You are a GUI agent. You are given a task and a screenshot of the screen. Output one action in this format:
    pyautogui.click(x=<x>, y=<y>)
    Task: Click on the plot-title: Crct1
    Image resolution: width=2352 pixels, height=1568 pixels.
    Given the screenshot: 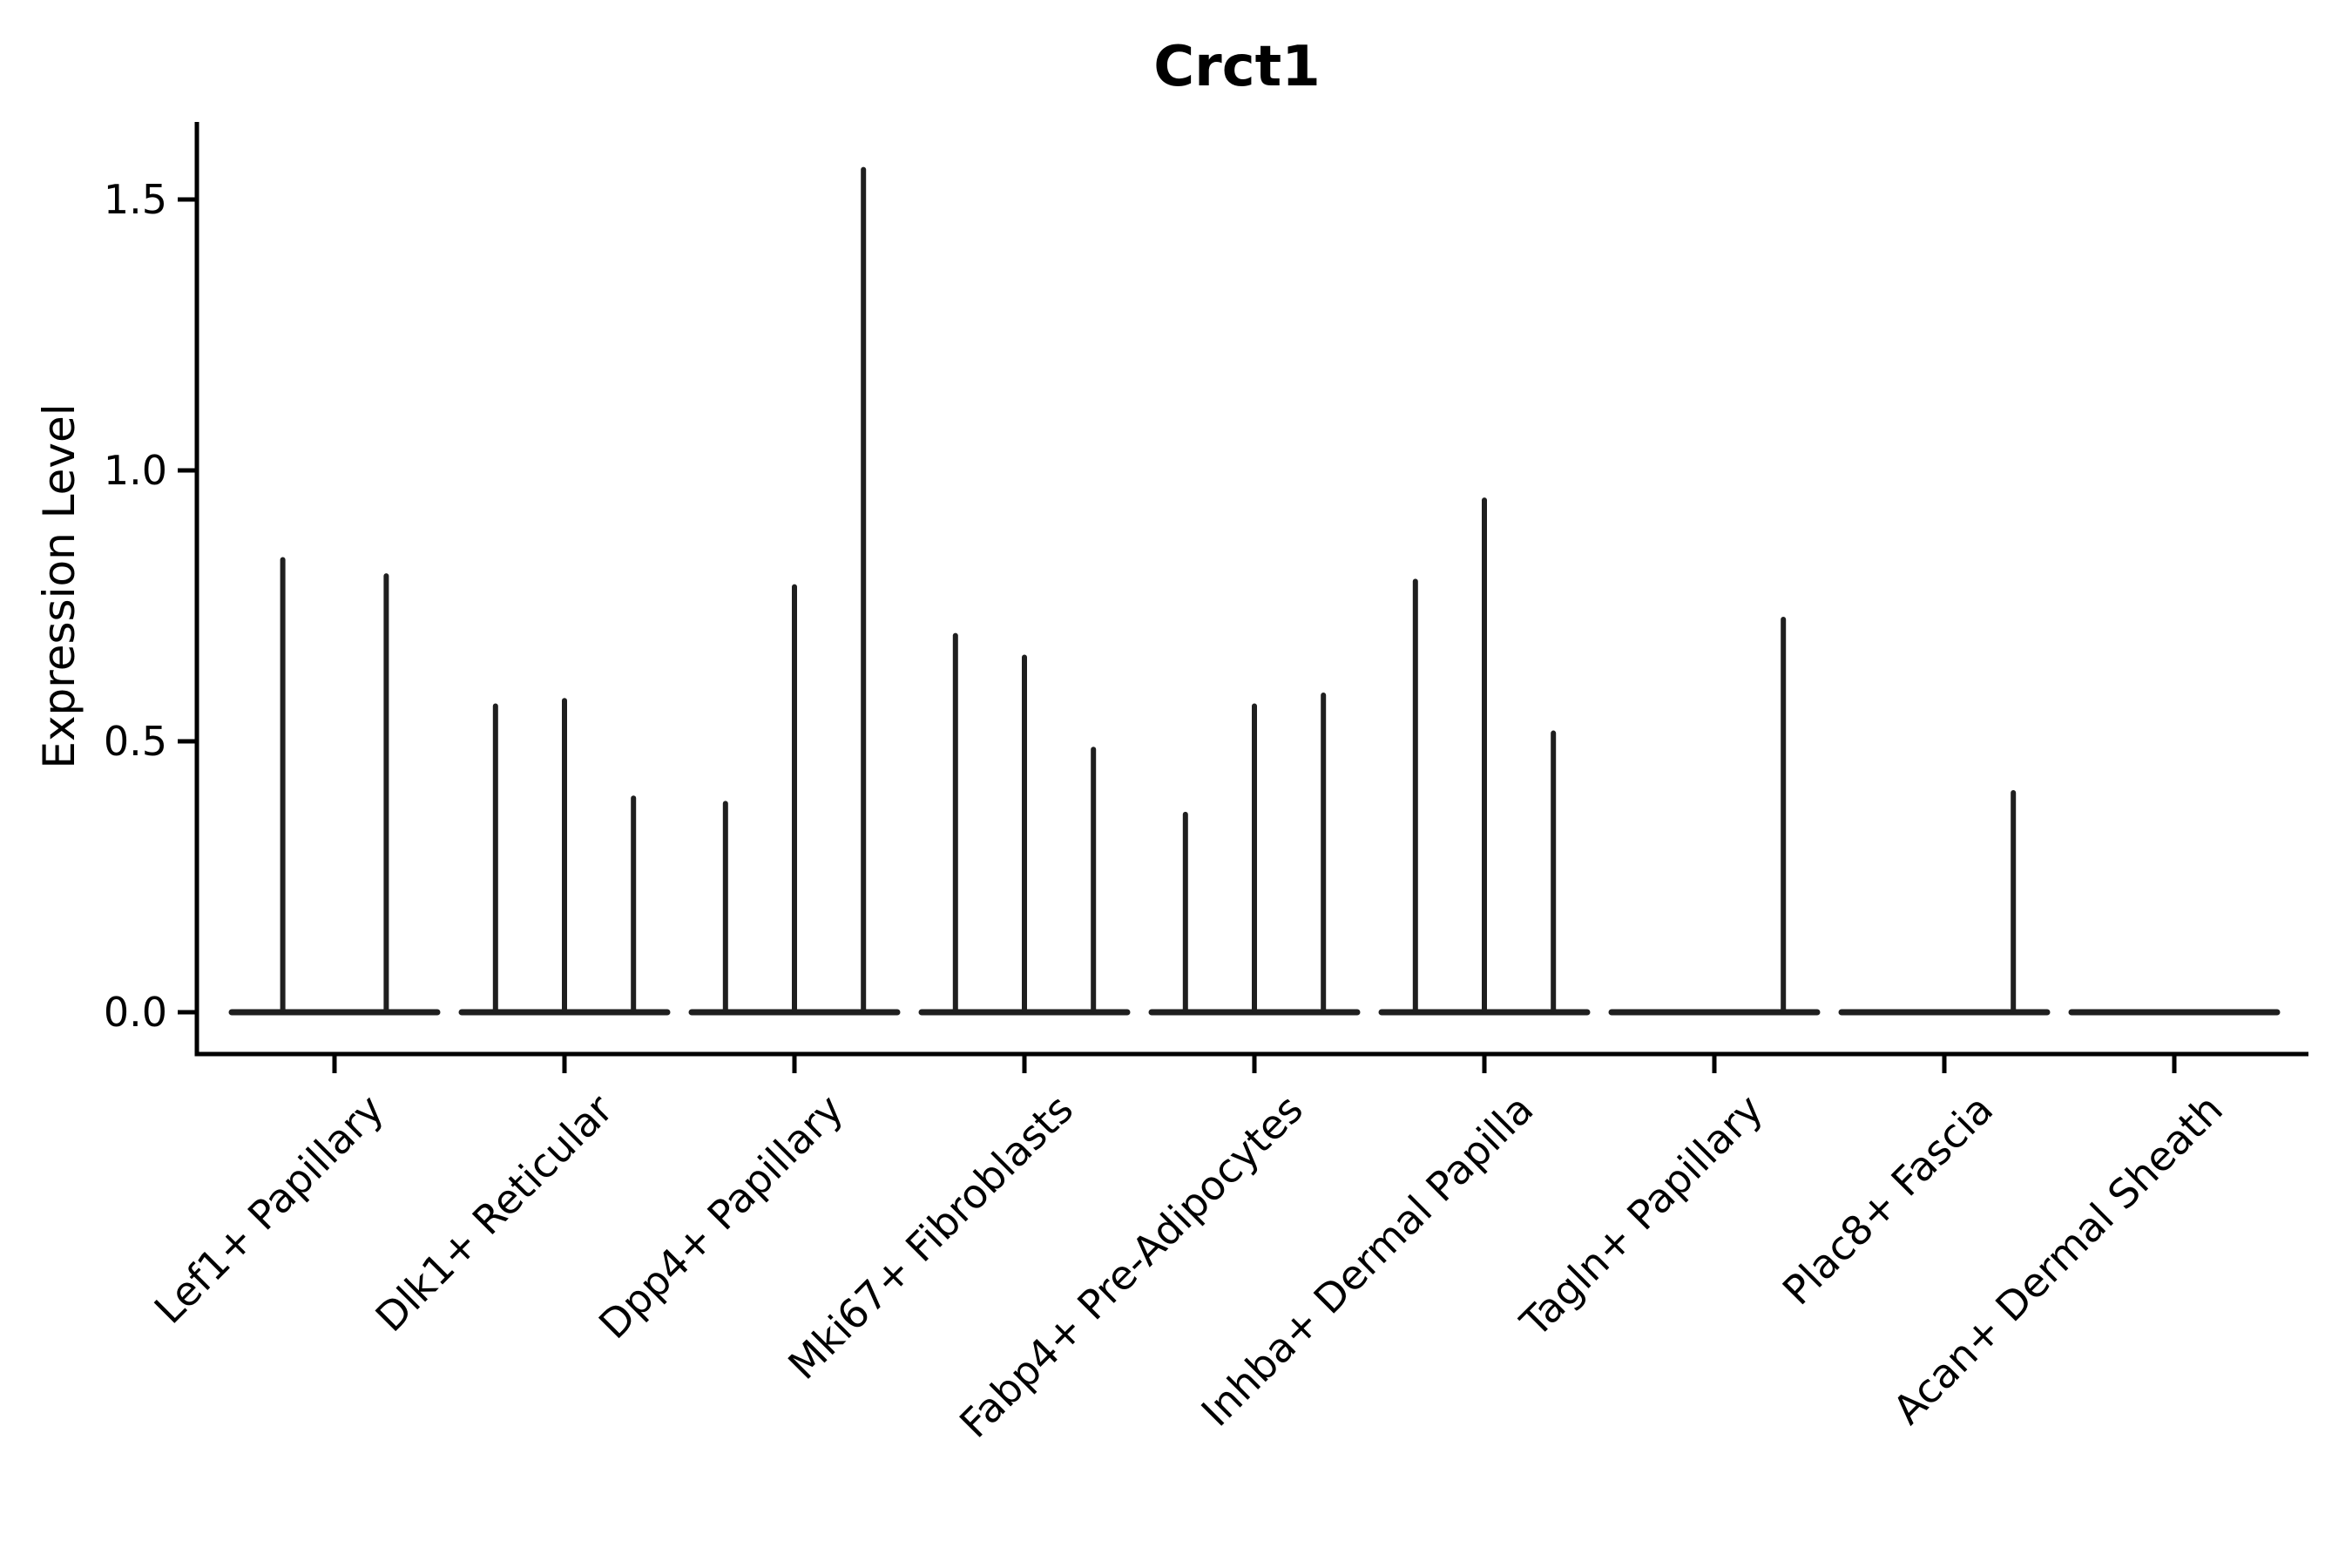 What is the action you would take?
    pyautogui.click(x=1237, y=67)
    